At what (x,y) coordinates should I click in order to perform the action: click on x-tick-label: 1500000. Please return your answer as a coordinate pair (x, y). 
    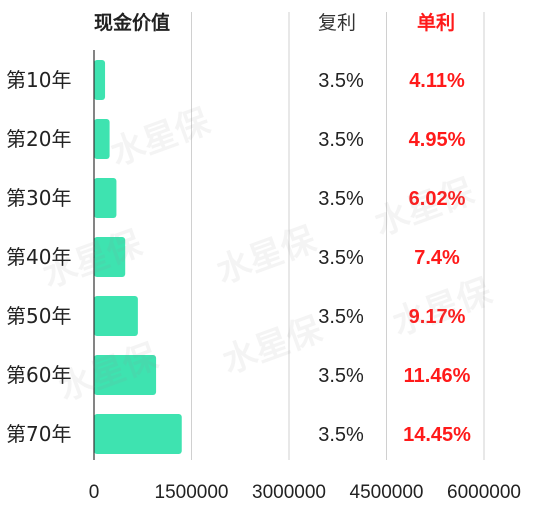
    Looking at the image, I should click on (192, 492).